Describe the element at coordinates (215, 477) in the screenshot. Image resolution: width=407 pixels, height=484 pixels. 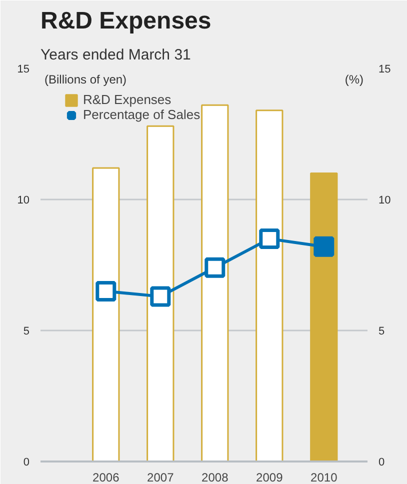
I see `x-tick-label: 2008` at that location.